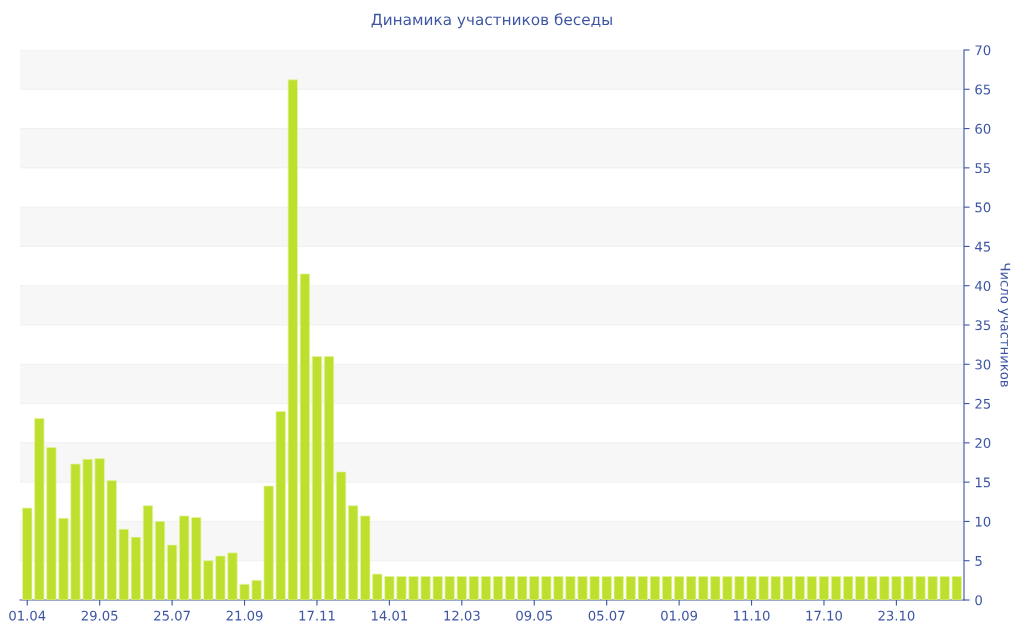  What do you see at coordinates (983, 521) in the screenshot?
I see `y2-tick-label: 10` at bounding box center [983, 521].